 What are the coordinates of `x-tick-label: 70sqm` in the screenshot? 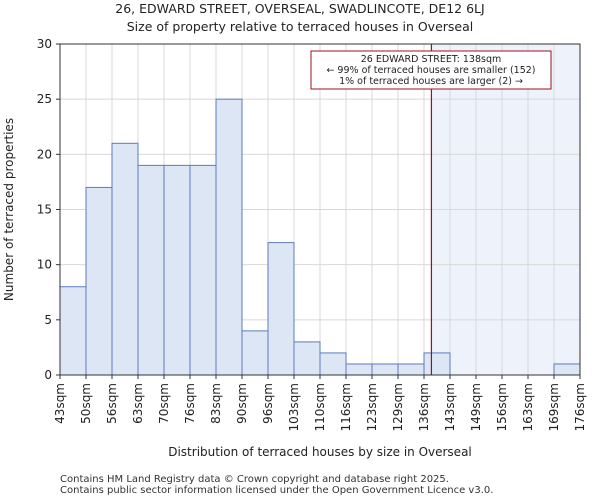 It's located at (164, 403).